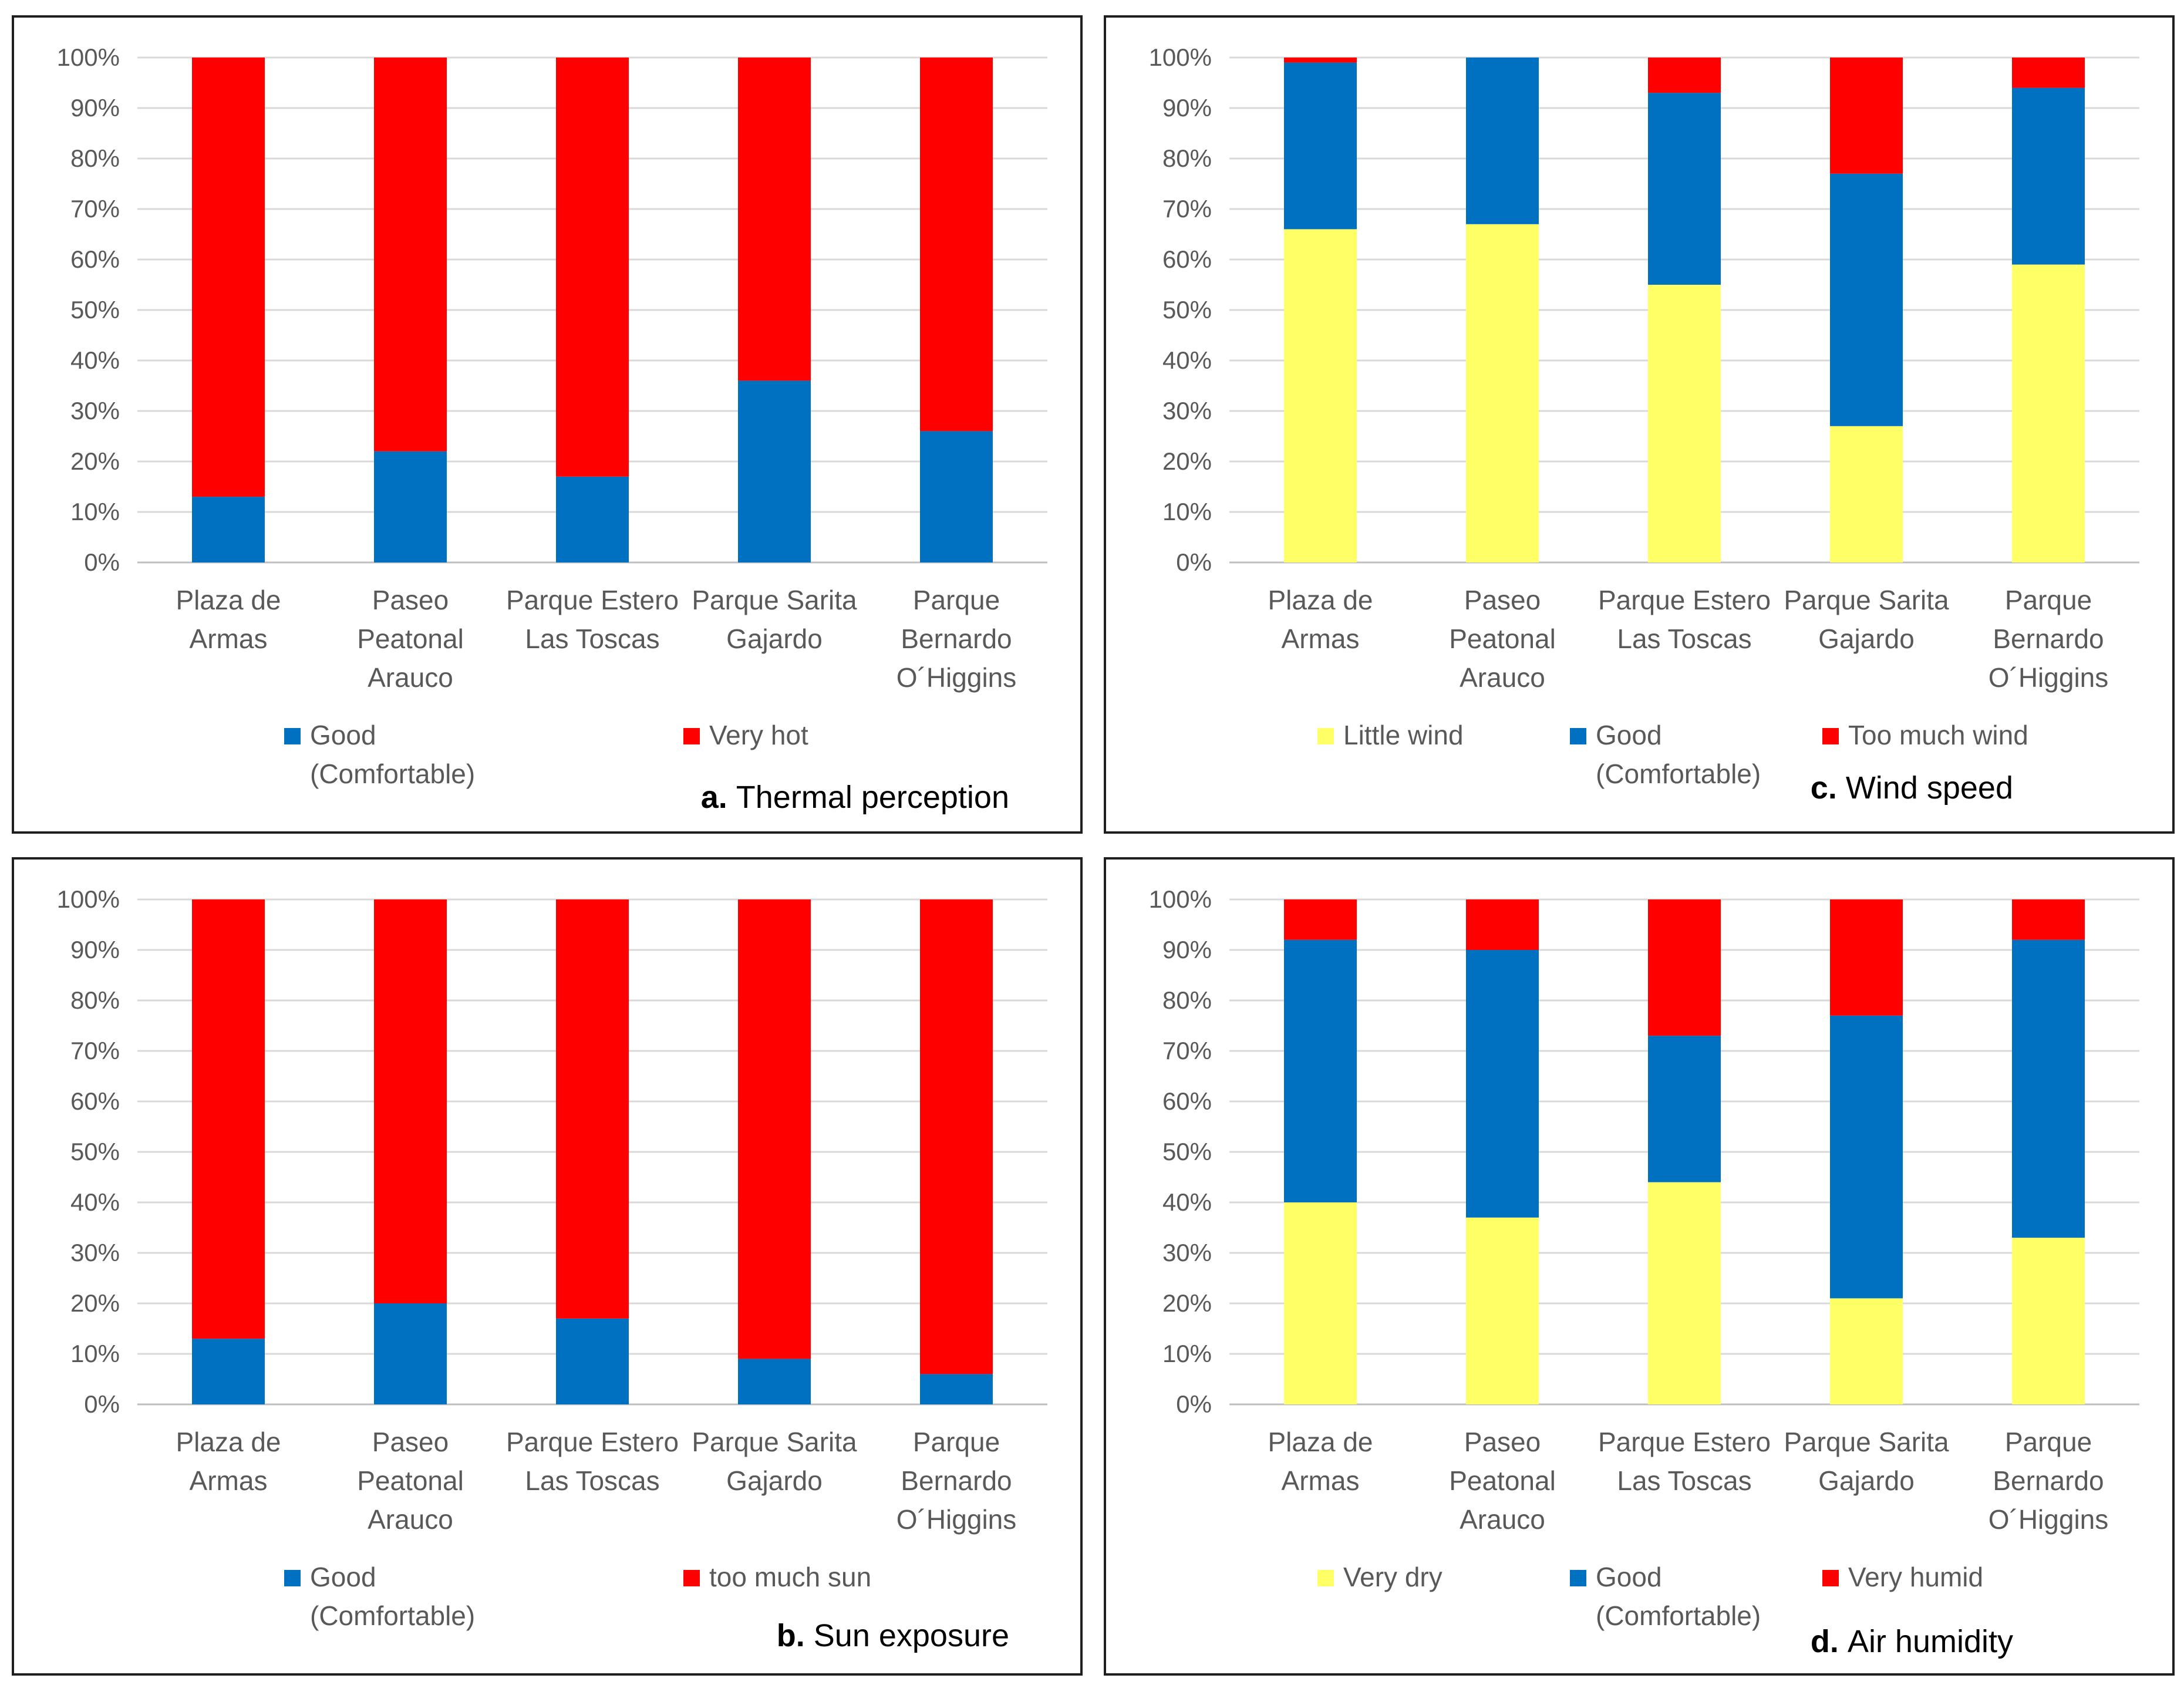 The image size is (2184, 1685). I want to click on legend-swatch-too-much-wind, so click(1830, 736).